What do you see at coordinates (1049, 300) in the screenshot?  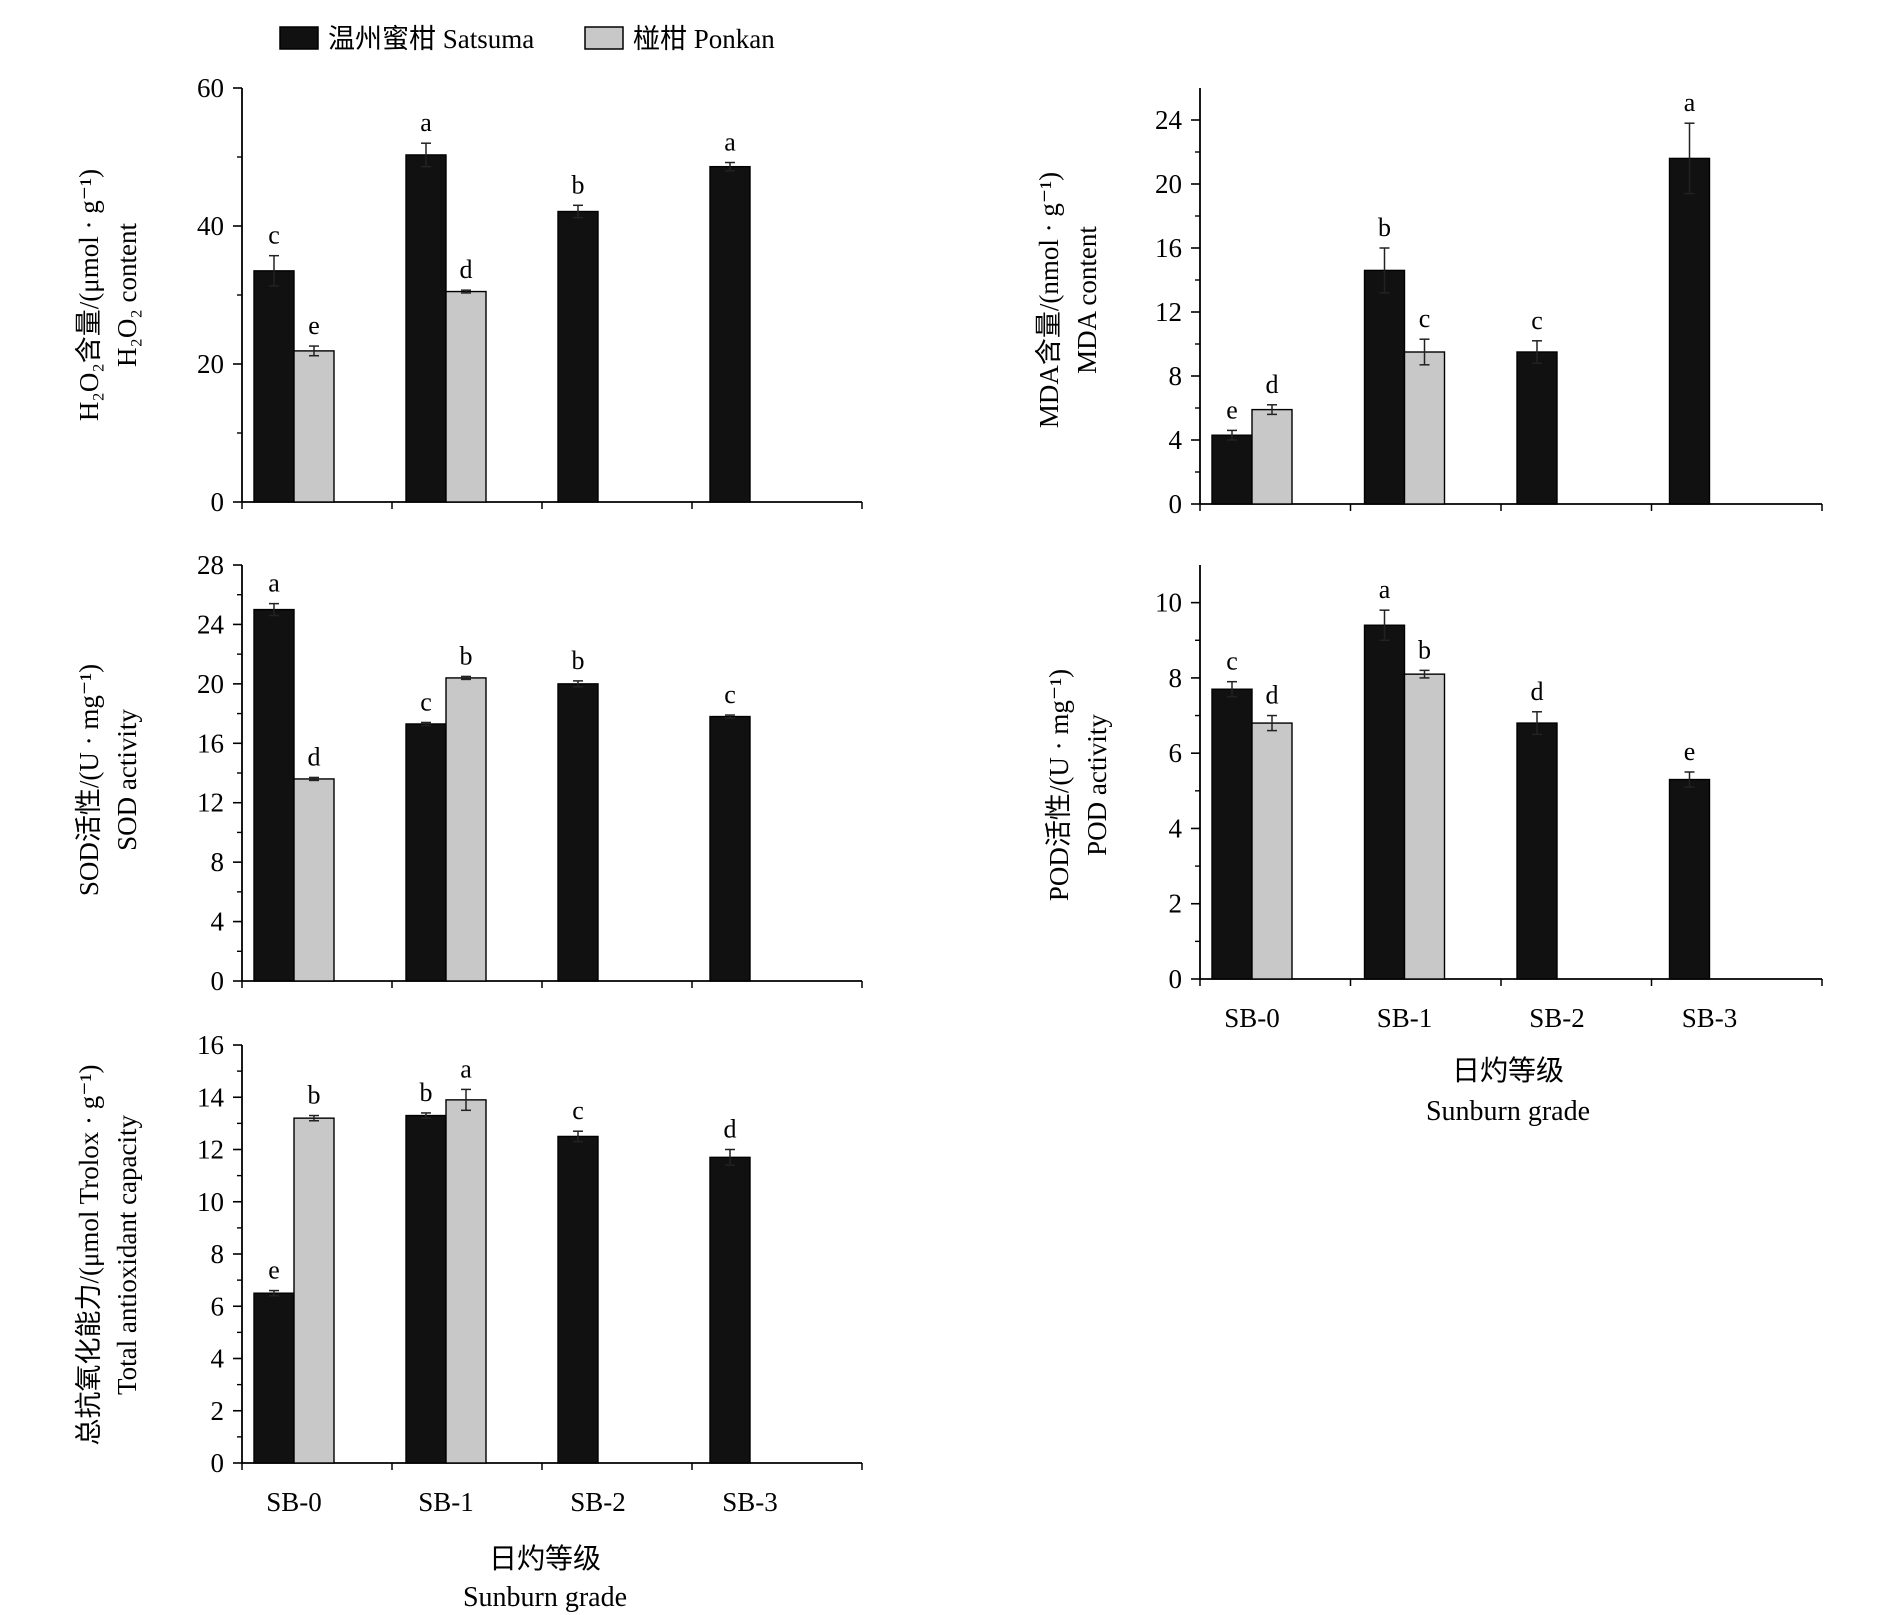 I see `y-axis-title-zh: MDA含量/(nmol · g⁻¹)` at bounding box center [1049, 300].